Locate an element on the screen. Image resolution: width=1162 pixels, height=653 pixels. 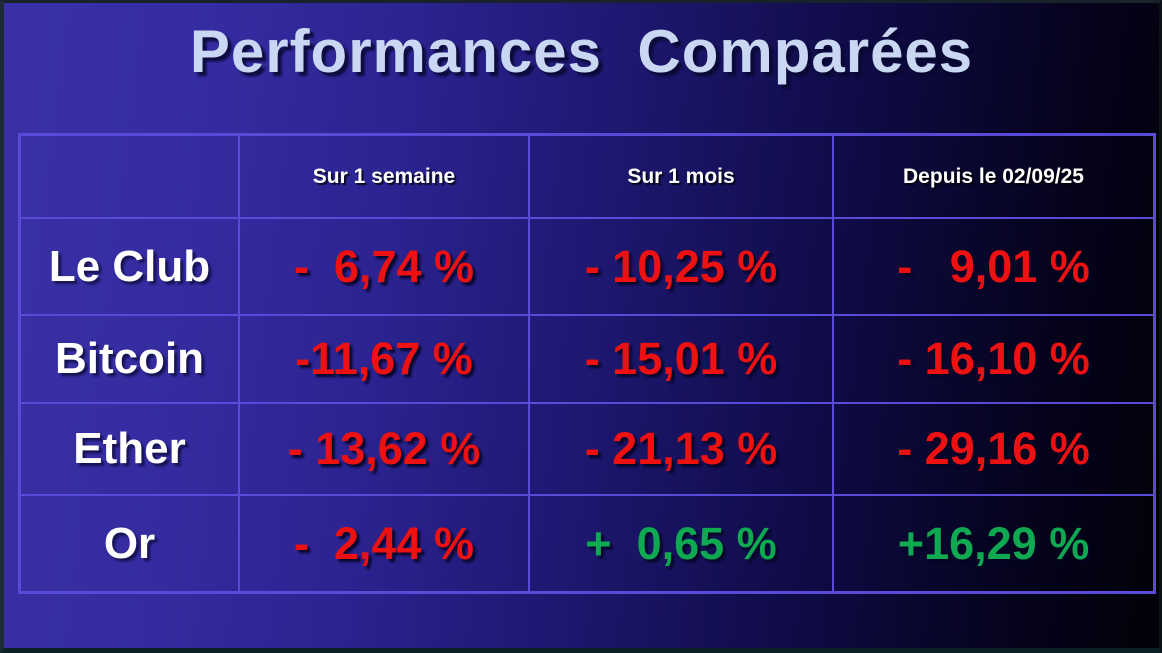
value-ether-month: - 21,13 % is located at coordinates (682, 450).